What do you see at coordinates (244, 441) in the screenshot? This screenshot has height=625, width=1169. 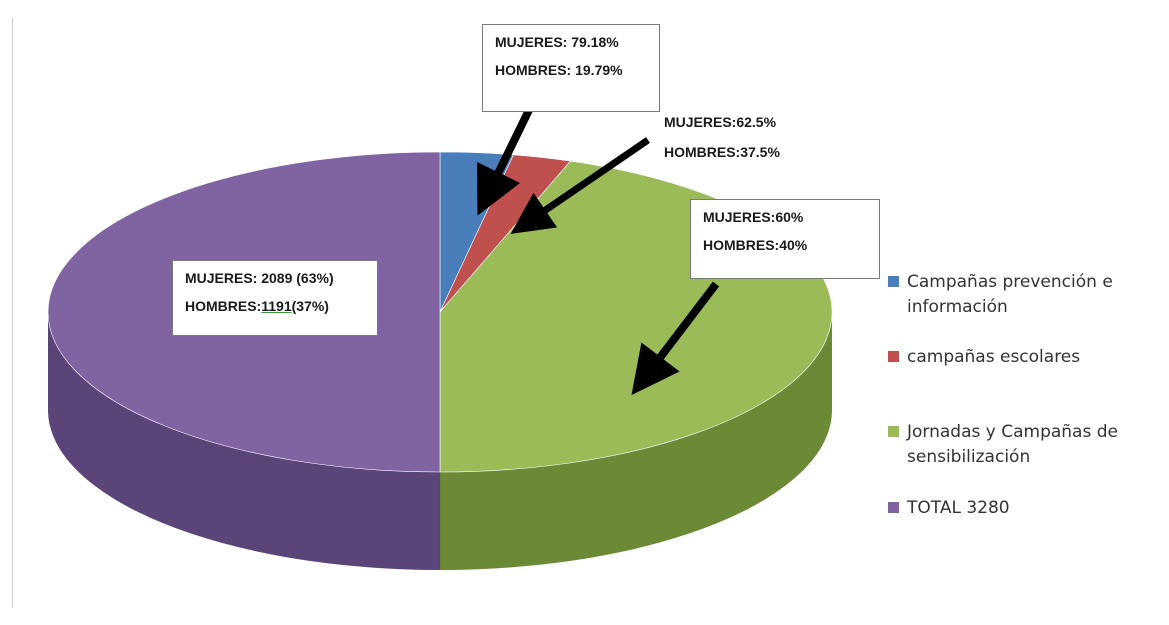 I see `pie-side-total` at bounding box center [244, 441].